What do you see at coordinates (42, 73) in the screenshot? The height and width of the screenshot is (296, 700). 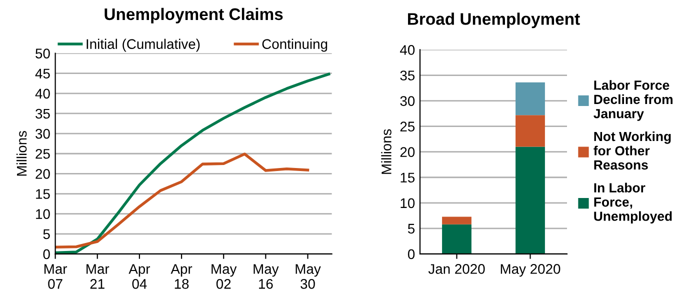 I see `y-tick-label: 45` at bounding box center [42, 73].